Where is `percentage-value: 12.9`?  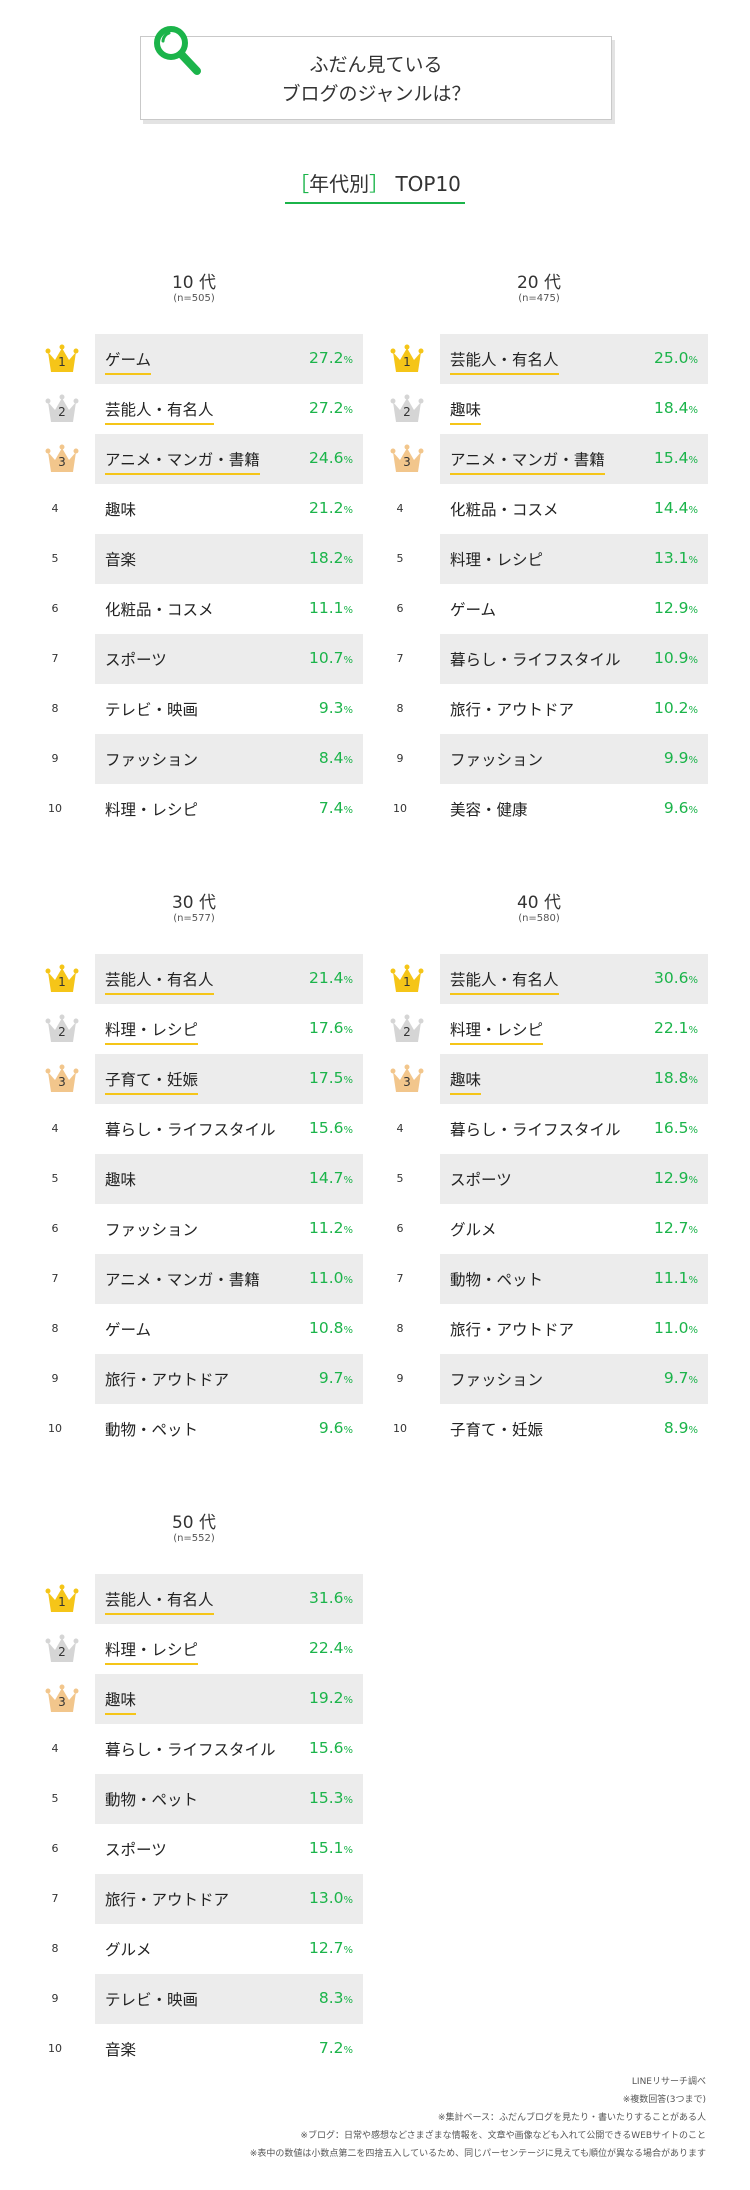
percentage-value: 12.9 is located at coordinates (671, 1178).